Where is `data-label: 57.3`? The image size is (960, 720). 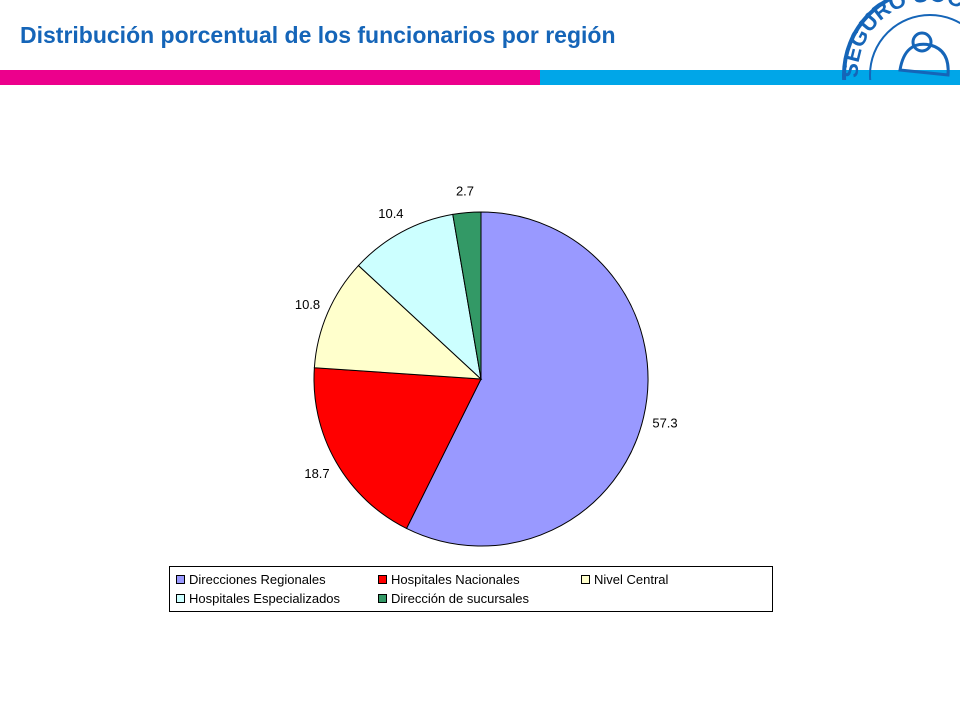
data-label: 57.3 is located at coordinates (664, 422).